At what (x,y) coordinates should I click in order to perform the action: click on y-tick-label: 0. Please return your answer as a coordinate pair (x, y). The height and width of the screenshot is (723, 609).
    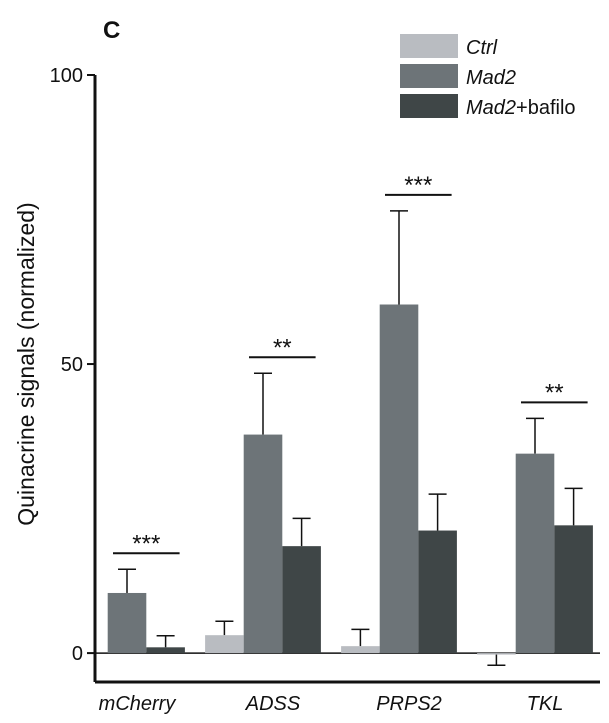
    Looking at the image, I should click on (77, 654).